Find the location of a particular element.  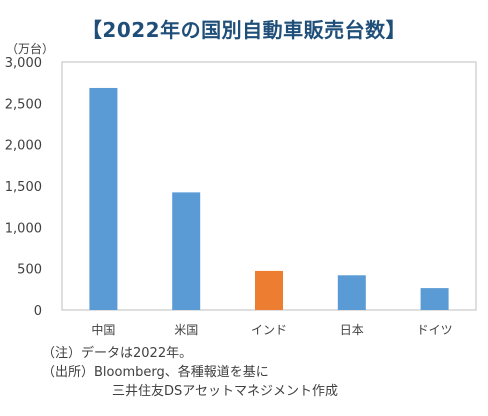

note-author: 三井住友DSアセットマネジメント作成 is located at coordinates (225, 391).